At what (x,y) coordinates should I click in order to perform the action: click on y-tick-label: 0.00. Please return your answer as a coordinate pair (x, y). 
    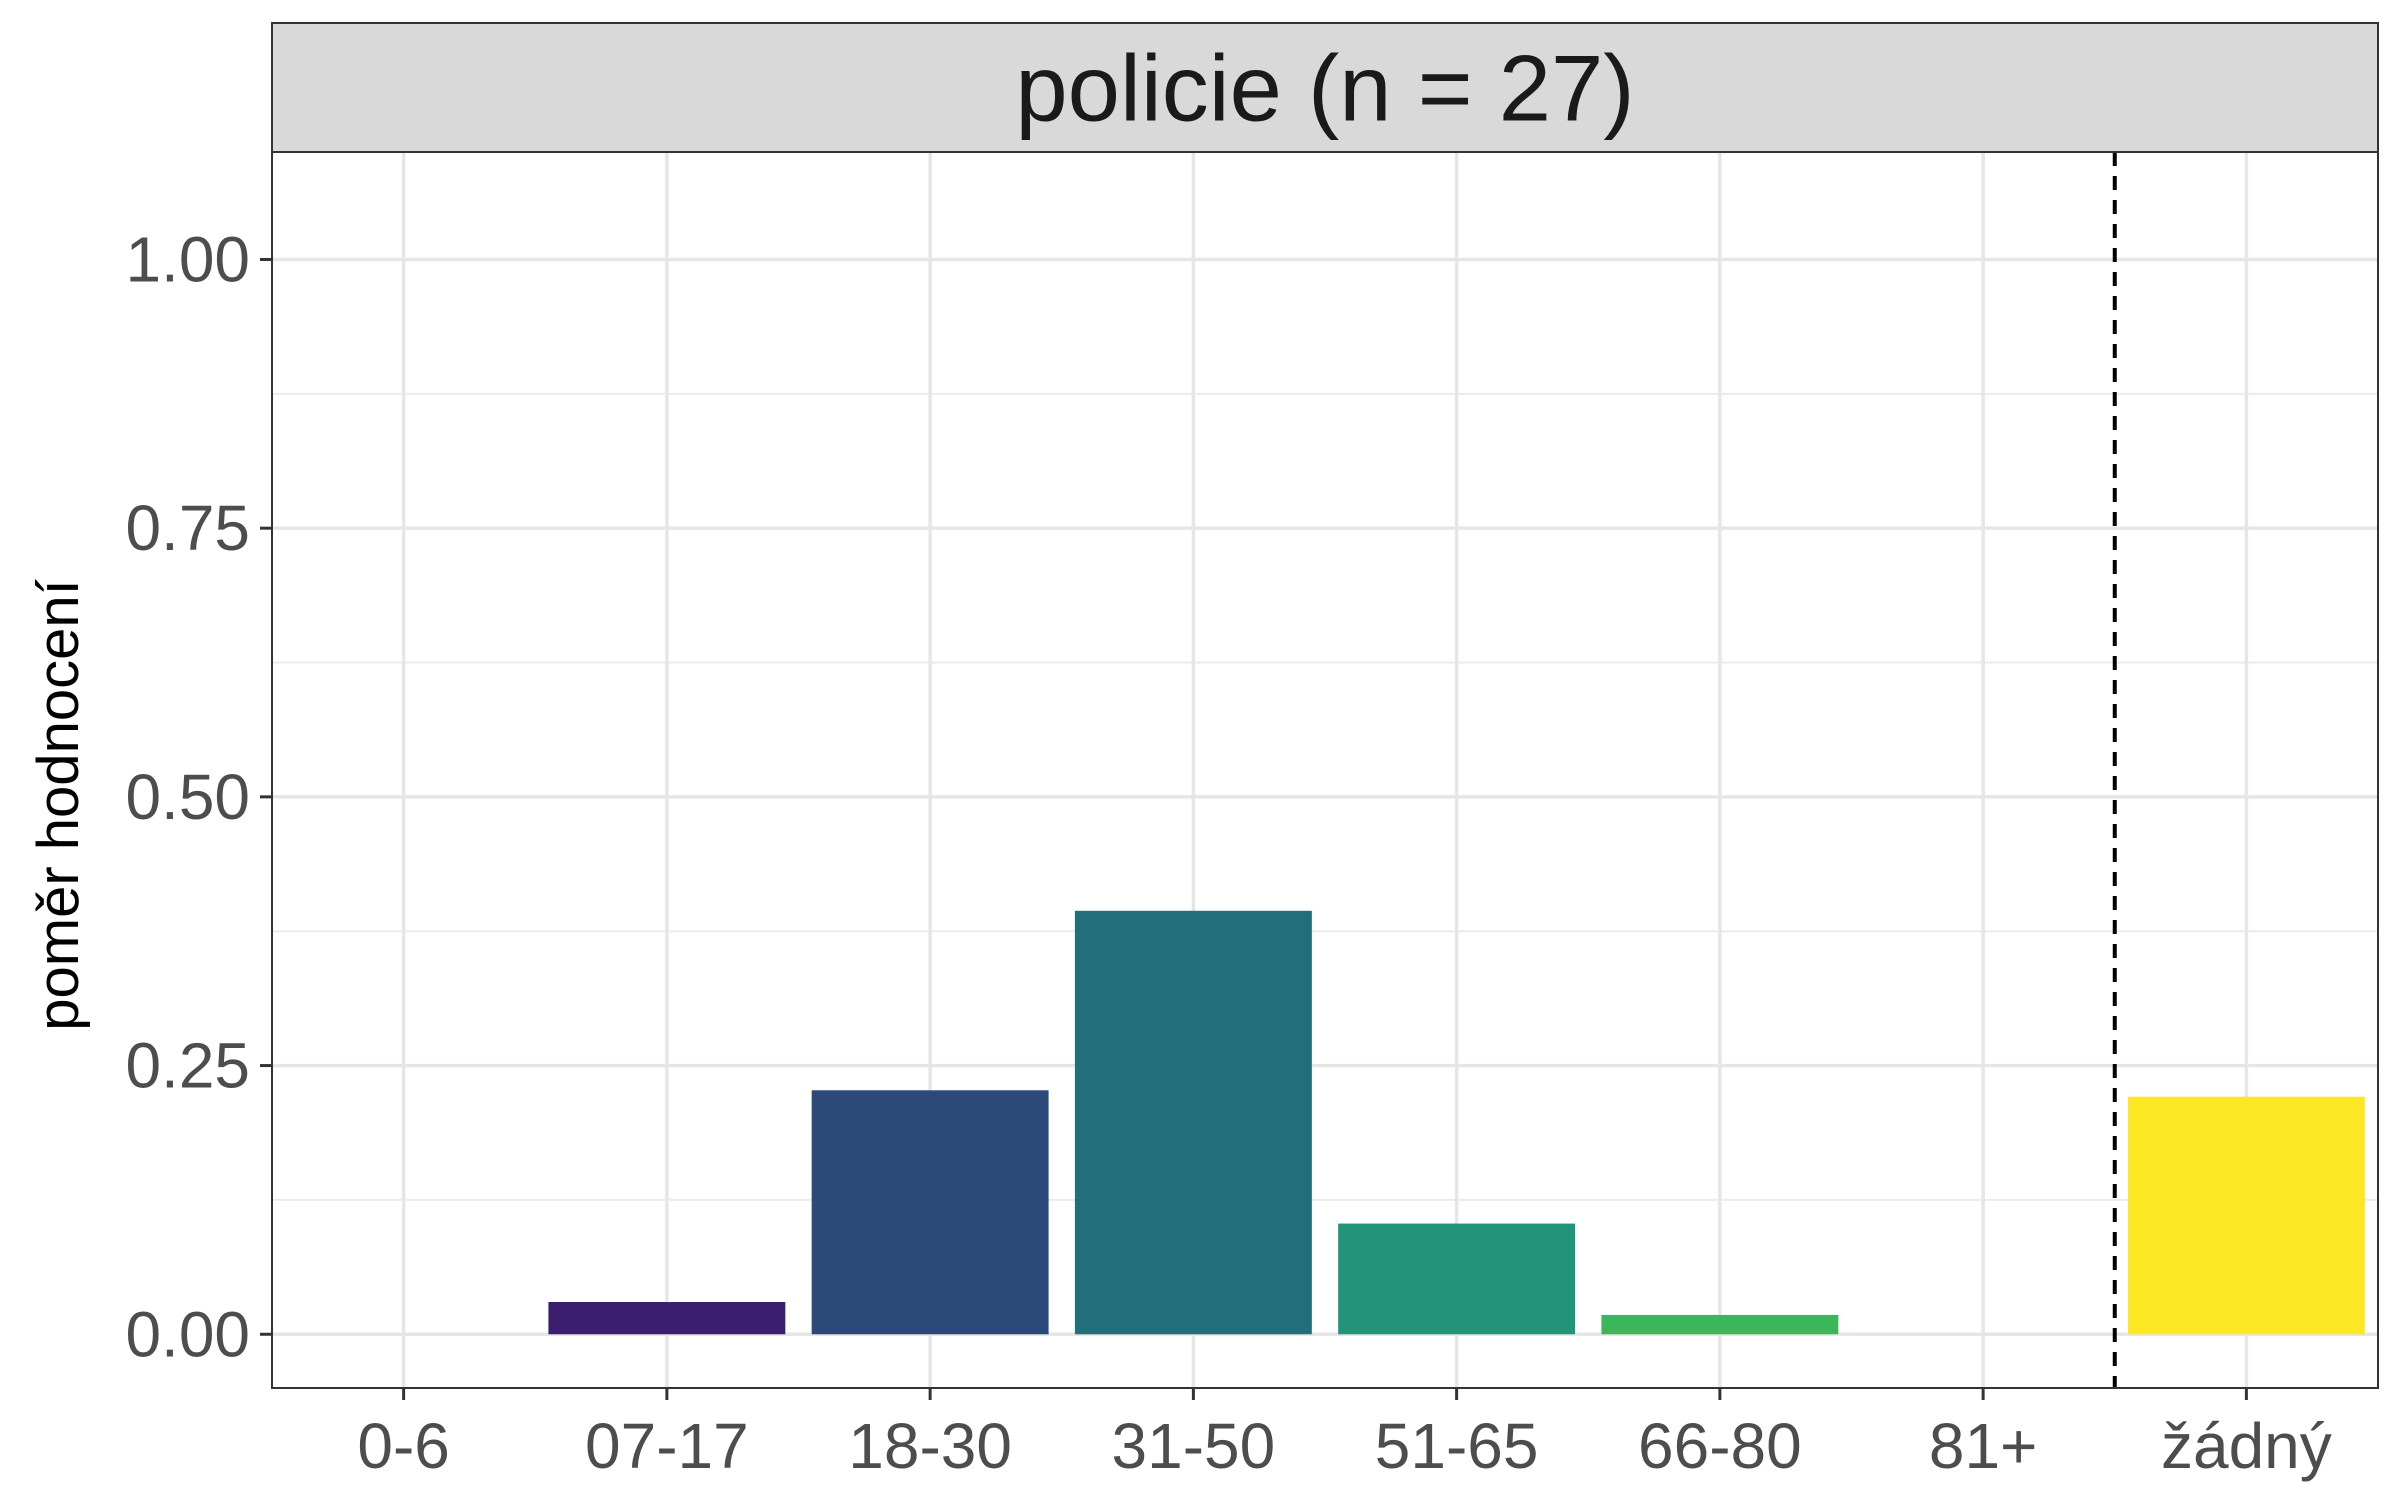
    Looking at the image, I should click on (187, 1334).